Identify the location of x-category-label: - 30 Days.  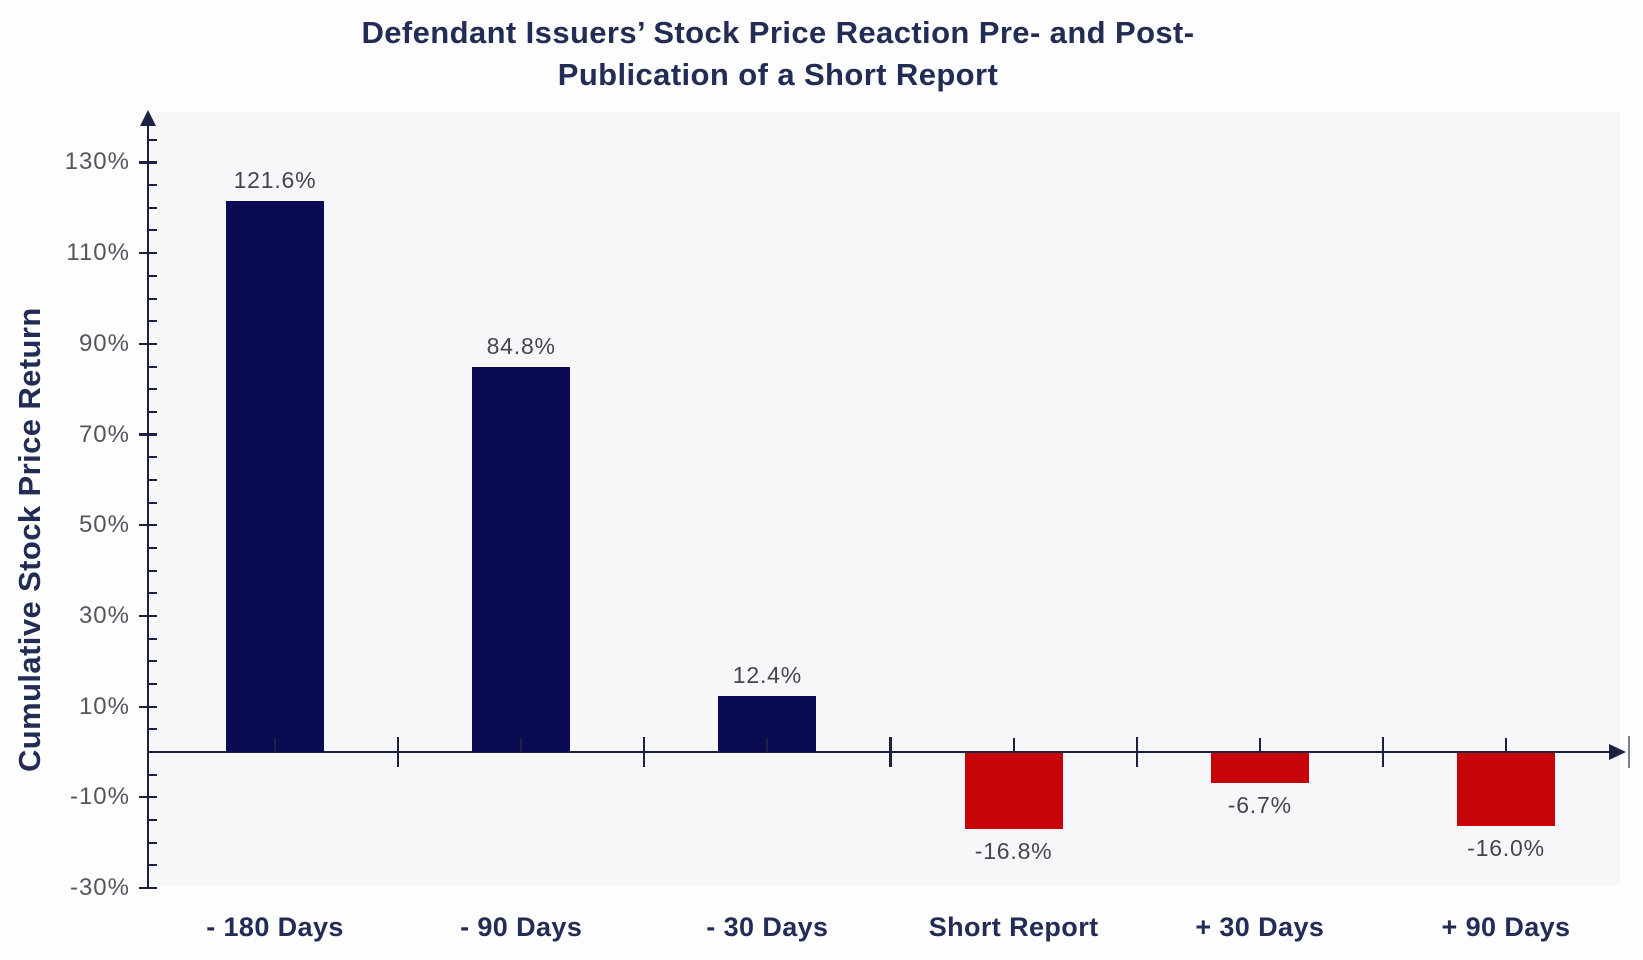
(767, 927).